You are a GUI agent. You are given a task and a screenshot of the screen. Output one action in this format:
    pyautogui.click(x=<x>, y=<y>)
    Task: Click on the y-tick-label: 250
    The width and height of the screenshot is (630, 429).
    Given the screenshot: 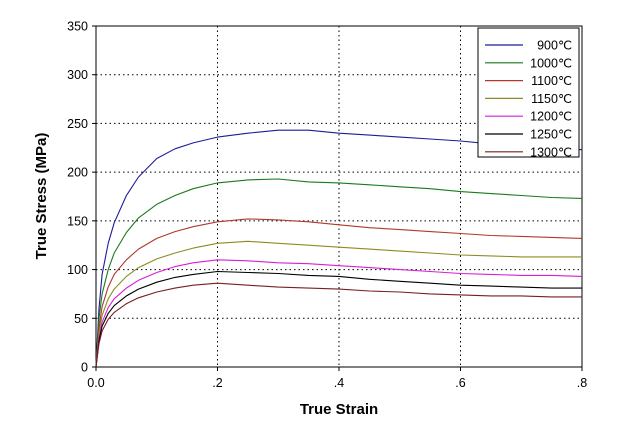 What is the action you would take?
    pyautogui.click(x=77, y=124)
    